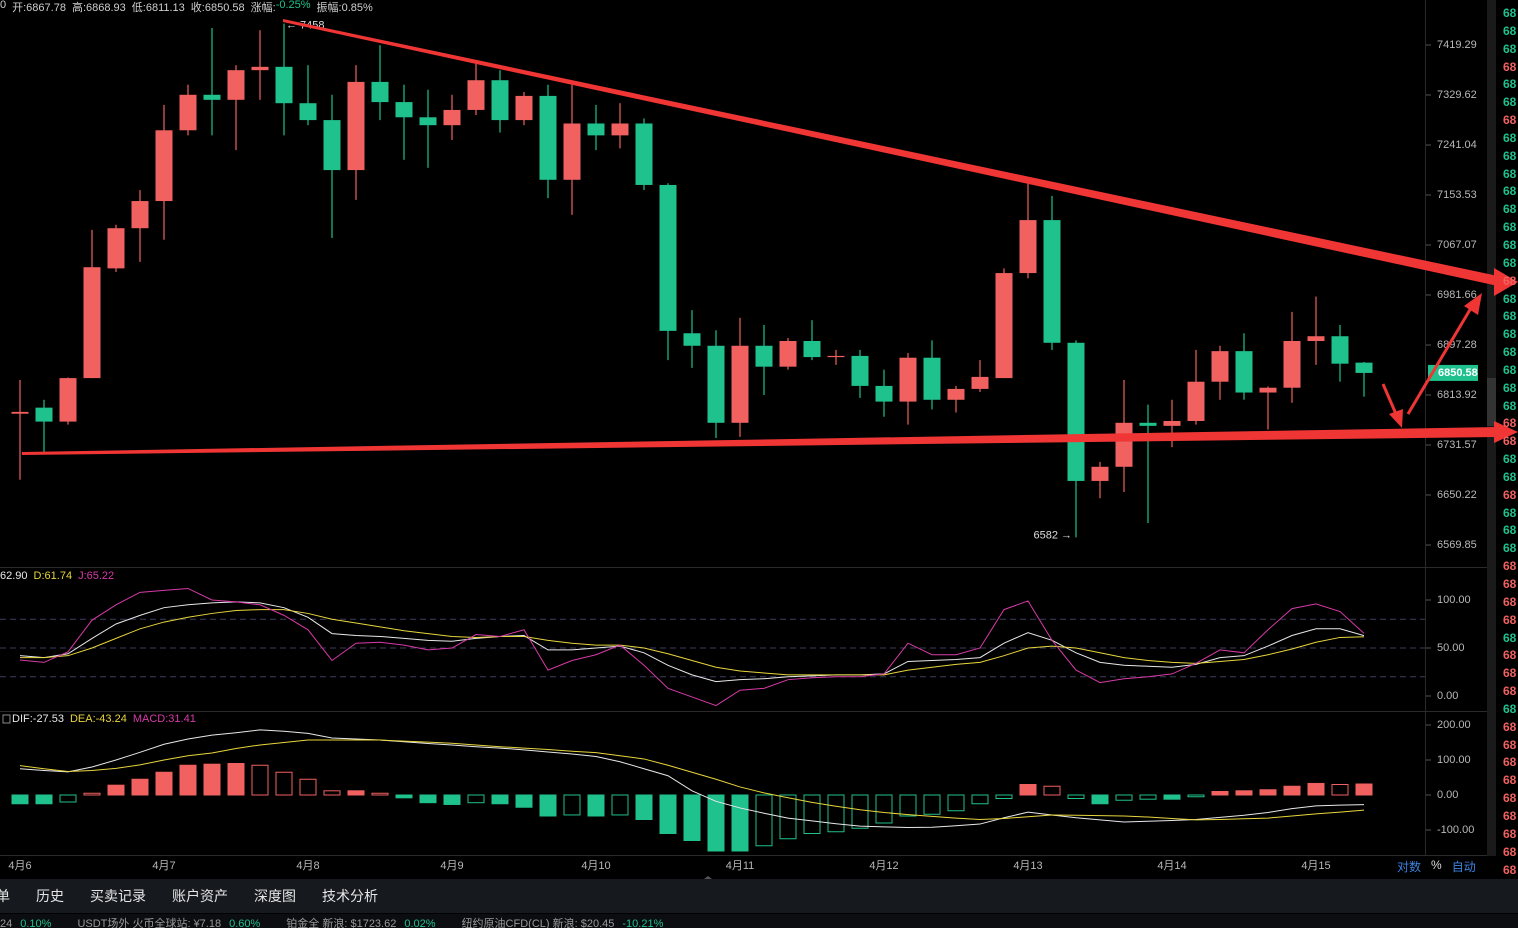  What do you see at coordinates (6, 719) in the screenshot?
I see `macd-icon` at bounding box center [6, 719].